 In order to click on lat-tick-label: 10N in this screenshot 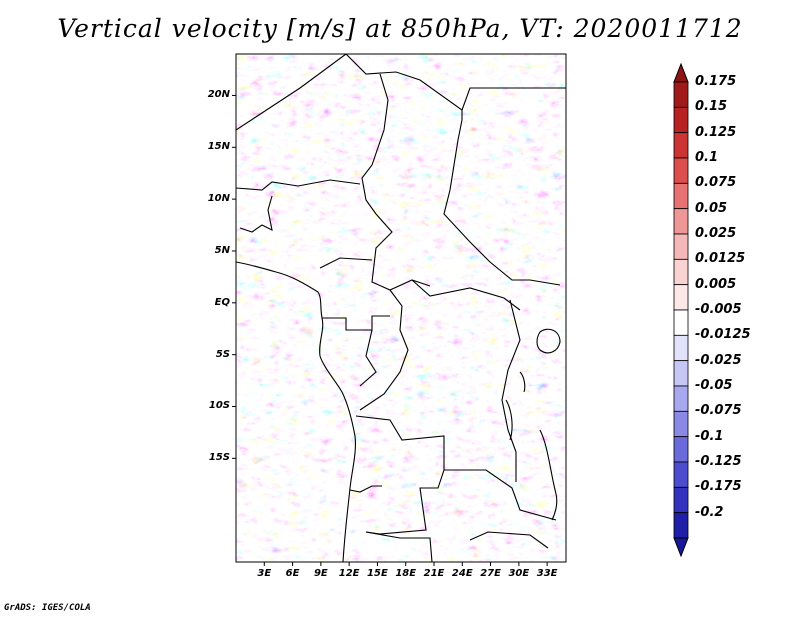, I will do `click(218, 199)`.